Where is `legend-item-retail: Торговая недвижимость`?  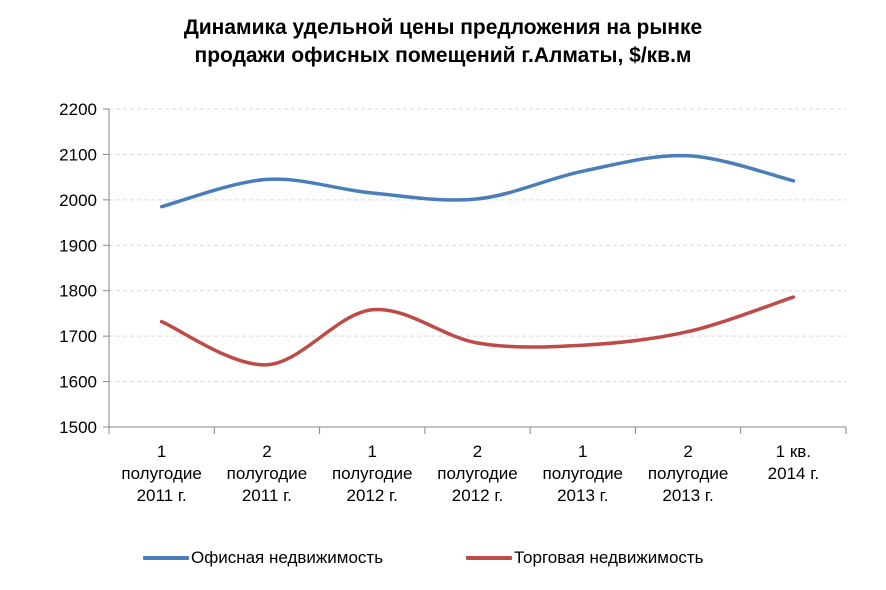 legend-item-retail: Торговая недвижимость is located at coordinates (585, 558).